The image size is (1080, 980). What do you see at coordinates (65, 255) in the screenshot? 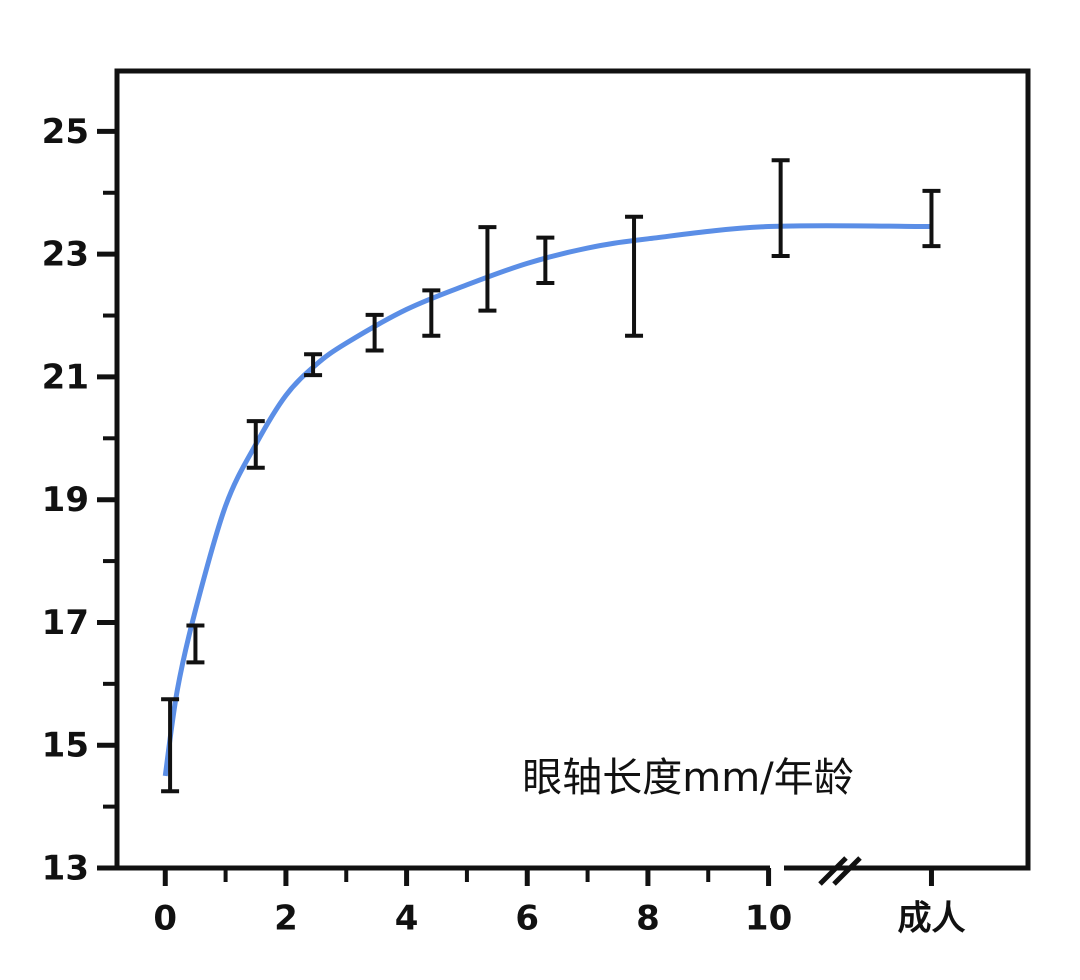
I see `y-tick-label: 23` at bounding box center [65, 255].